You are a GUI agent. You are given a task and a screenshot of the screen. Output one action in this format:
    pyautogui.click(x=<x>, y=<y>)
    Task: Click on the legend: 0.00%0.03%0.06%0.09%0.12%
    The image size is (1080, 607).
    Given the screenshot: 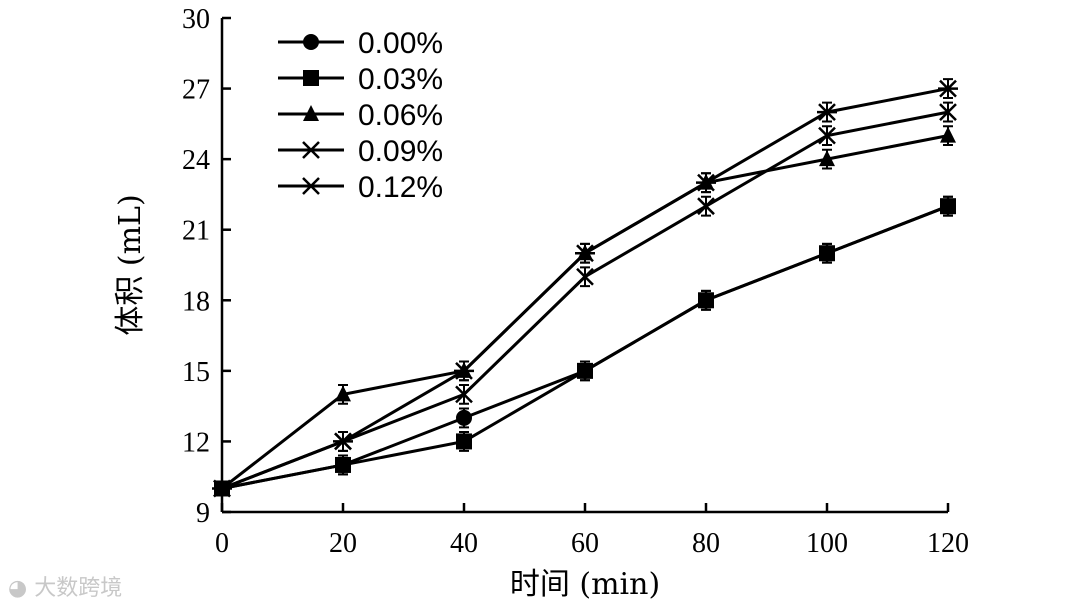 What is the action you would take?
    pyautogui.click(x=360, y=115)
    